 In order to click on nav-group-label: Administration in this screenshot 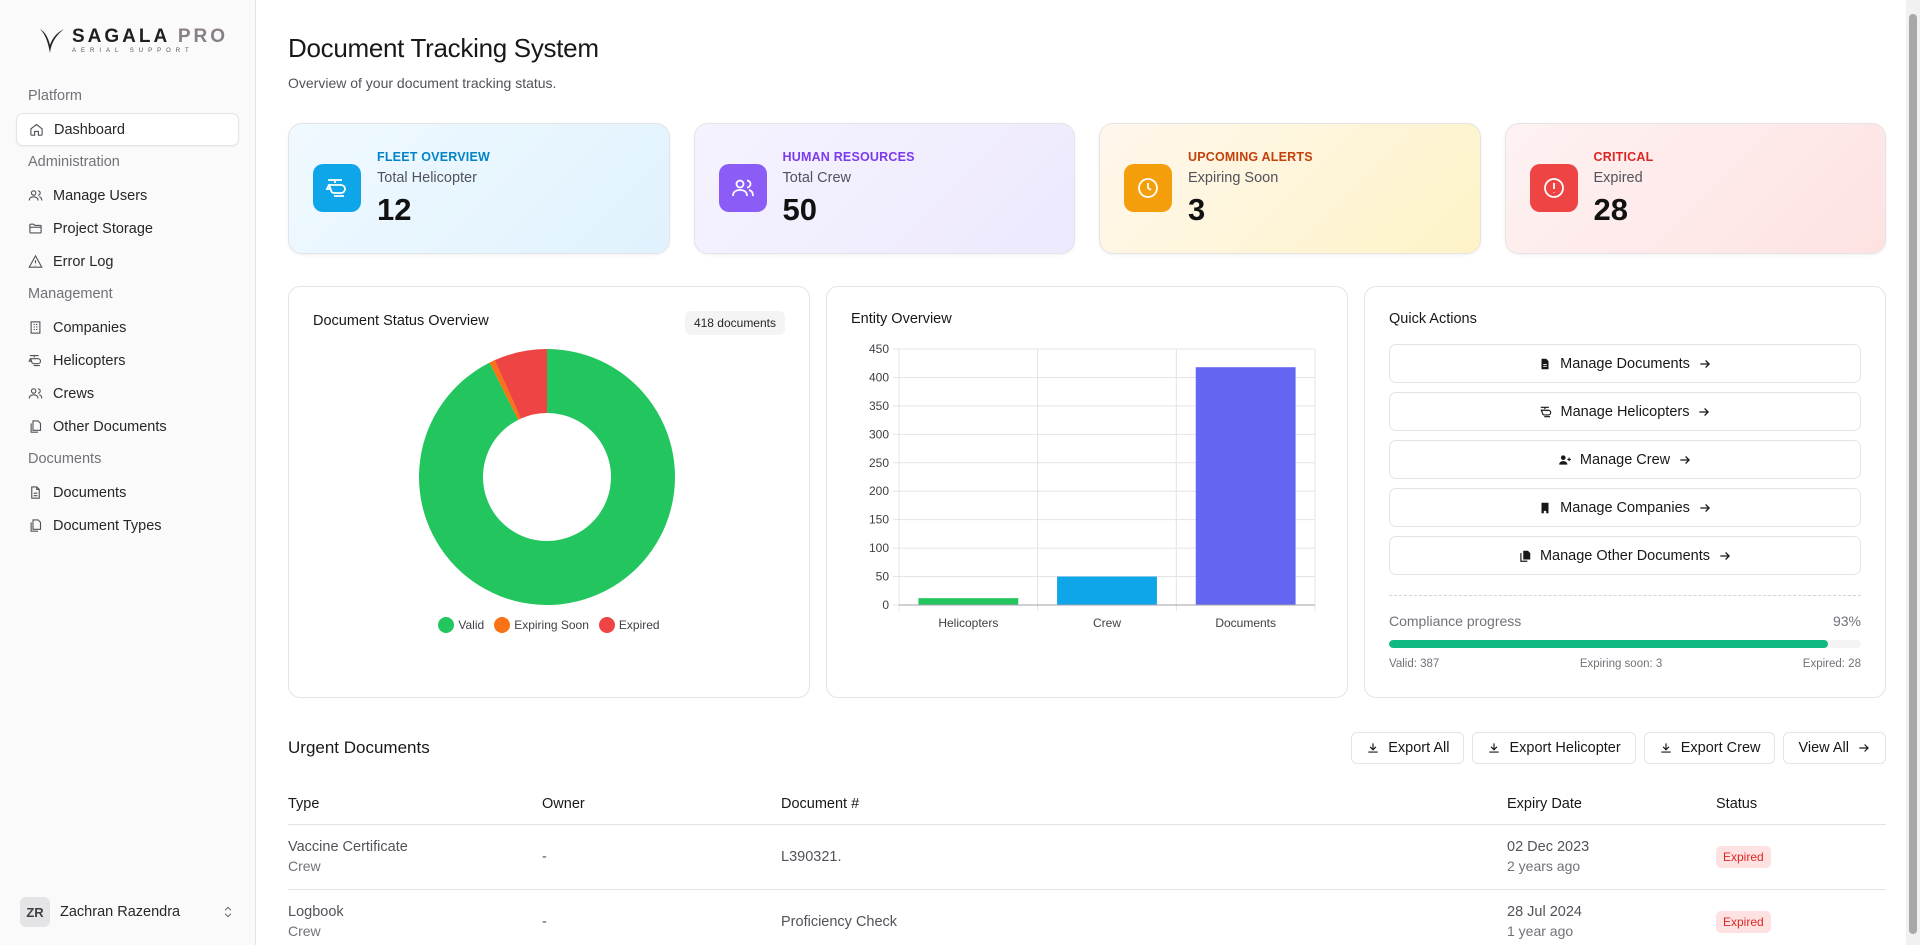, I will do `click(74, 162)`.